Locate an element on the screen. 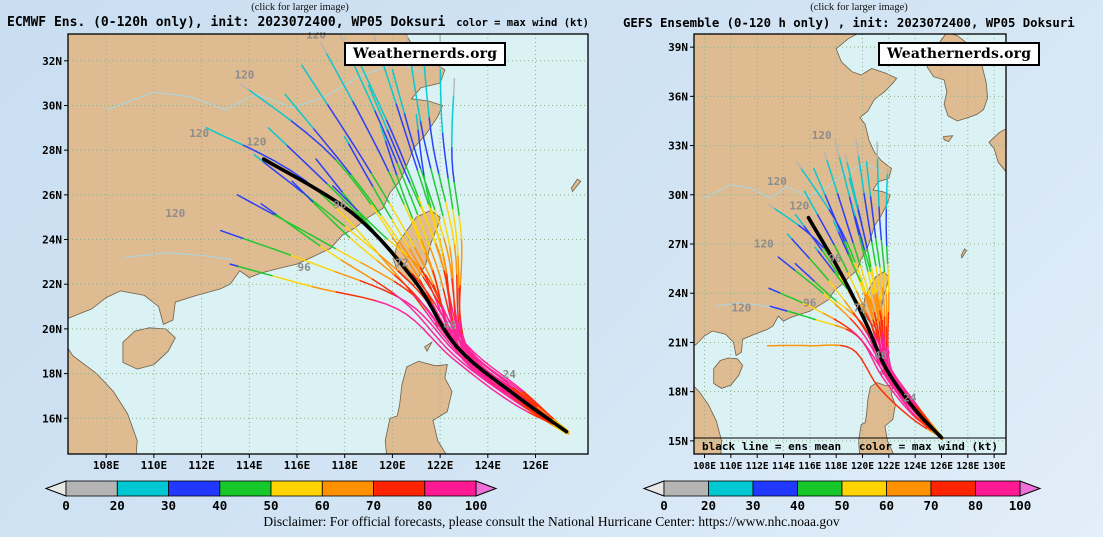 The height and width of the screenshot is (537, 1103). svg-text: 16N is located at coordinates (52, 418).